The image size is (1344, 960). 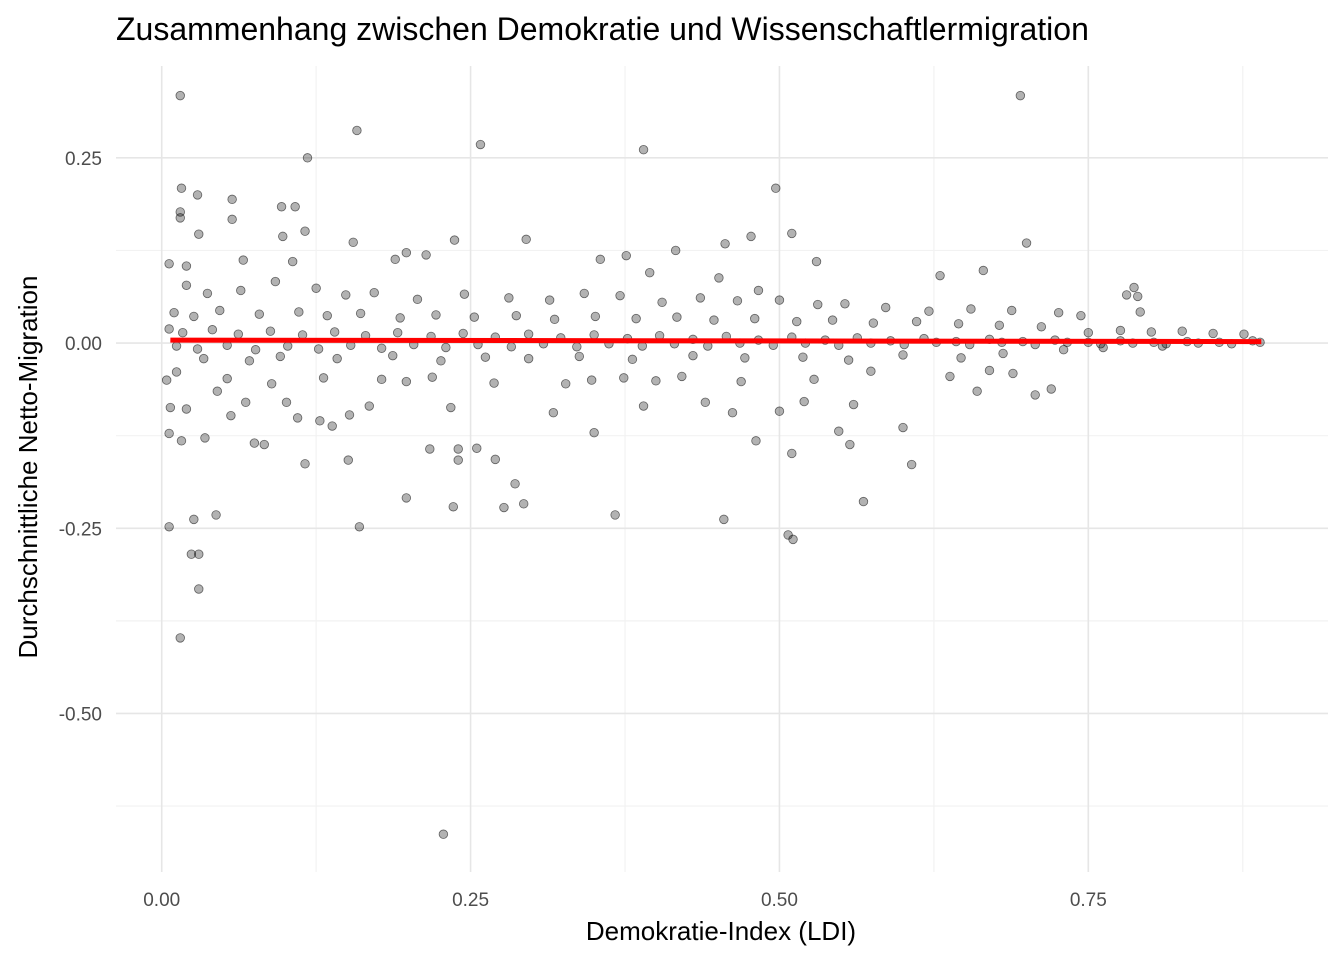 What do you see at coordinates (779, 900) in the screenshot?
I see `x-tick-label: 0.50` at bounding box center [779, 900].